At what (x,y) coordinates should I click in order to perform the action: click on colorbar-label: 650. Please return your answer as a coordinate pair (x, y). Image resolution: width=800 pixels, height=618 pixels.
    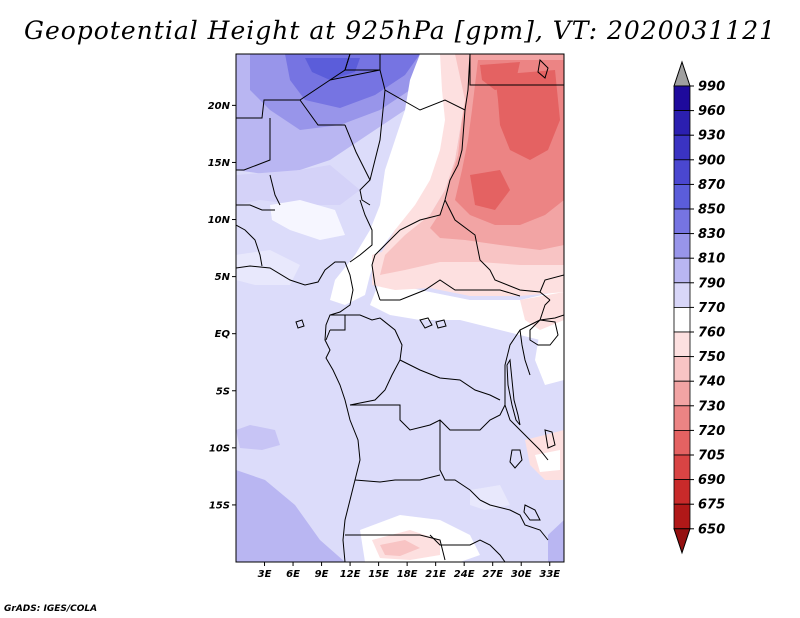
    Looking at the image, I should click on (711, 529).